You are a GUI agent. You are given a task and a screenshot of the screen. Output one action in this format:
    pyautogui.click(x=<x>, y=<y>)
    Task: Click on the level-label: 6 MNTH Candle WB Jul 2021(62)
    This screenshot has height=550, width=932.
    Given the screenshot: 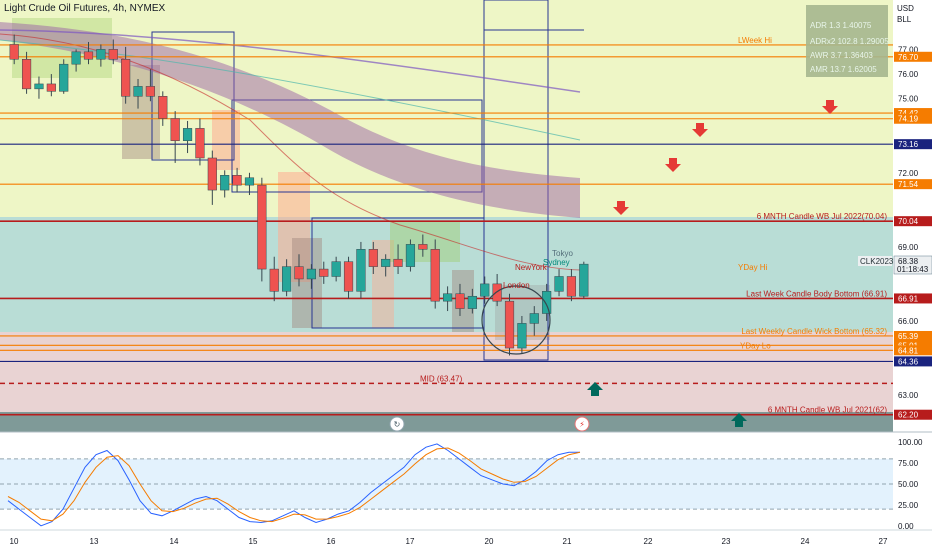 What is the action you would take?
    pyautogui.click(x=827, y=410)
    